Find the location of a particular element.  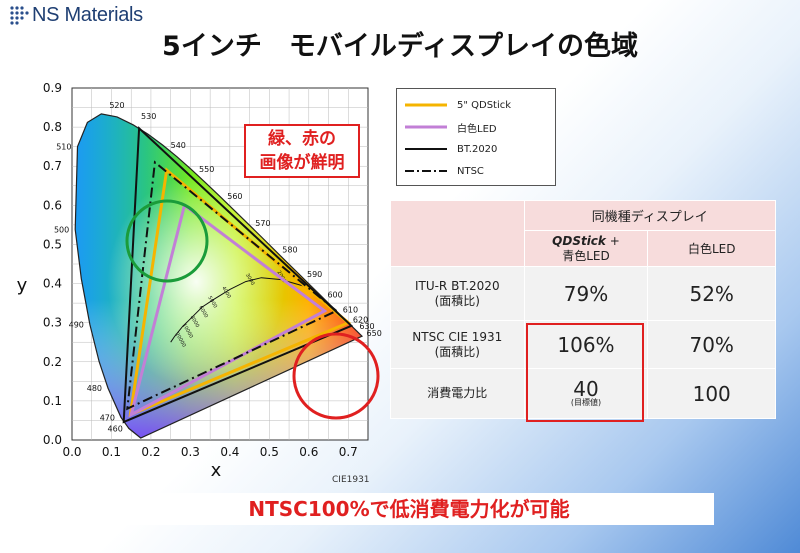

y-tick-label: 0.7 is located at coordinates (52, 166).